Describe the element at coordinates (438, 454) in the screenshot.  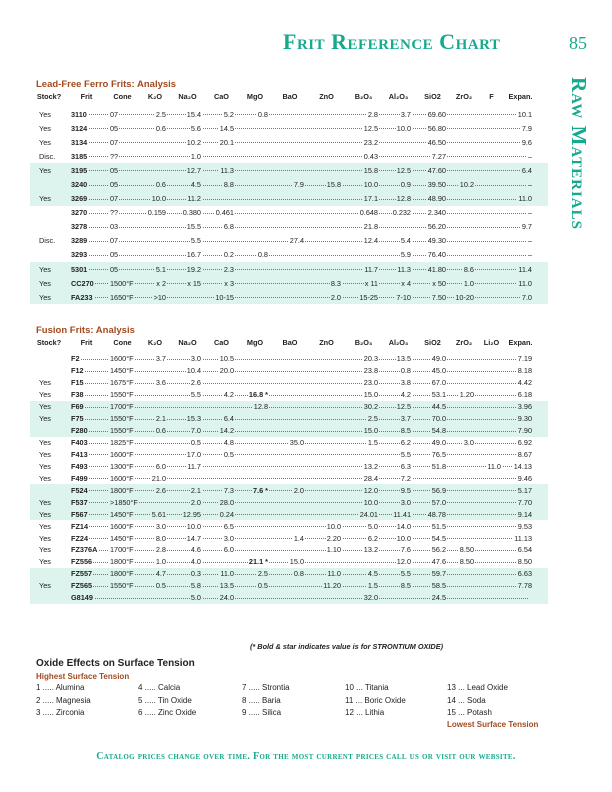
I see `cell-value: 76.5` at that location.